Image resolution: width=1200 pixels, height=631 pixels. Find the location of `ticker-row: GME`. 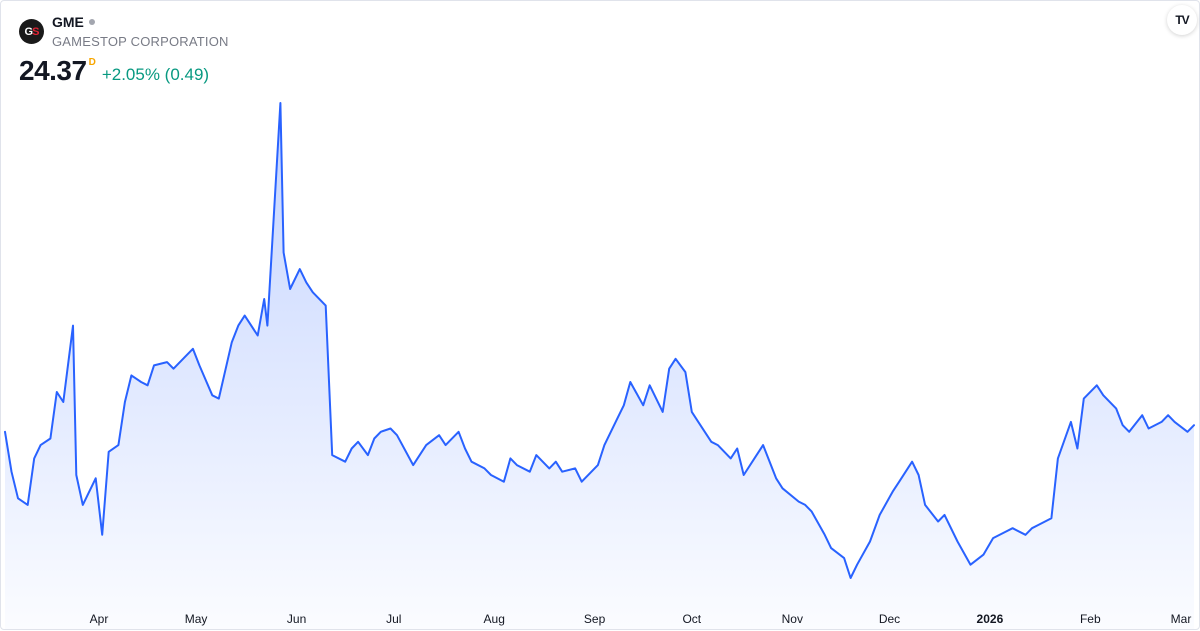

ticker-row: GME is located at coordinates (73, 22).